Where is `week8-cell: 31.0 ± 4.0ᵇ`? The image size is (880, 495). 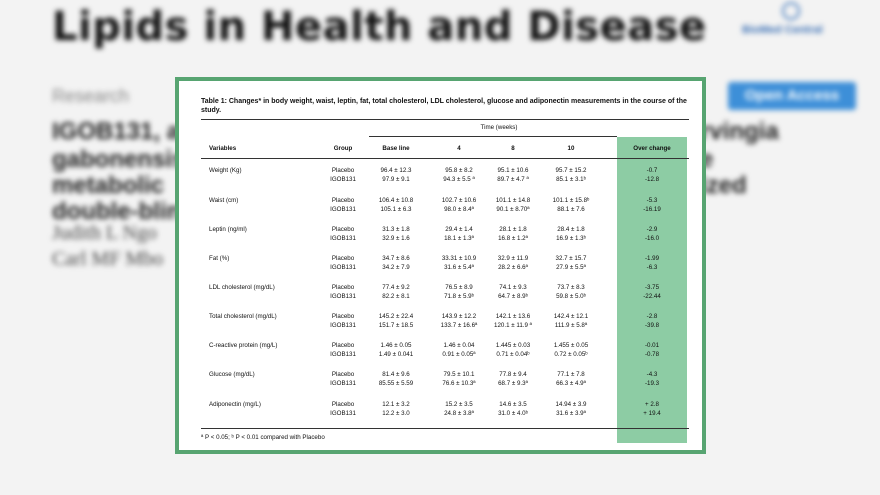
week8-cell: 31.0 ± 4.0ᵇ is located at coordinates (513, 413).